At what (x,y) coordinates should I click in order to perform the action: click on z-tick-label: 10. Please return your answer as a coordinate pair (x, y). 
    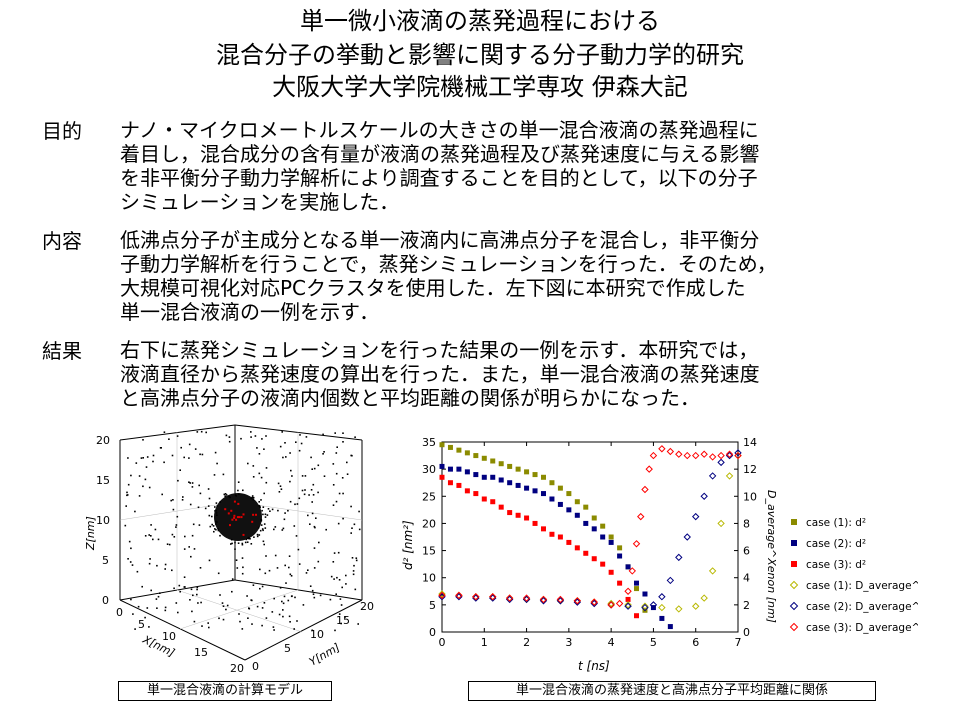
    Looking at the image, I should click on (103, 520).